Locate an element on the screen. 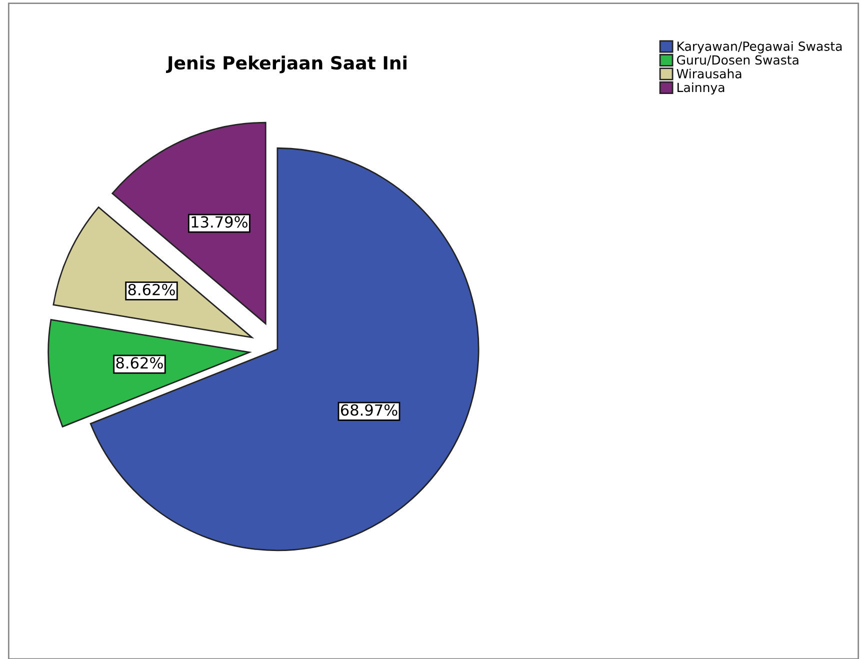 The image size is (867, 659). legend-label: Lainnya is located at coordinates (701, 88).